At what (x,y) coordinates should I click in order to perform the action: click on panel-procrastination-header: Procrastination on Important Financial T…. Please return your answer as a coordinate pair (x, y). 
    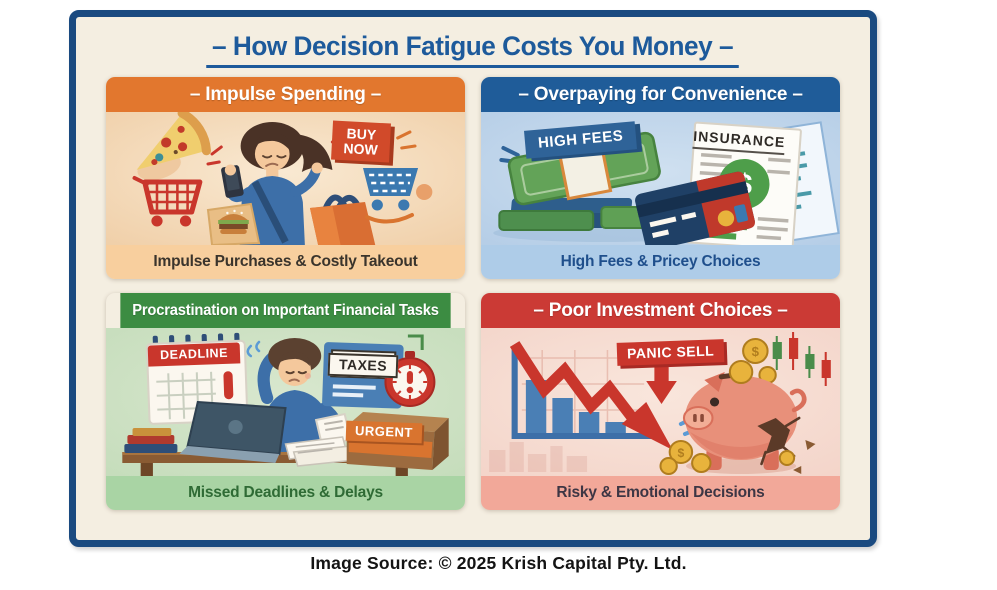
    Looking at the image, I should click on (285, 310).